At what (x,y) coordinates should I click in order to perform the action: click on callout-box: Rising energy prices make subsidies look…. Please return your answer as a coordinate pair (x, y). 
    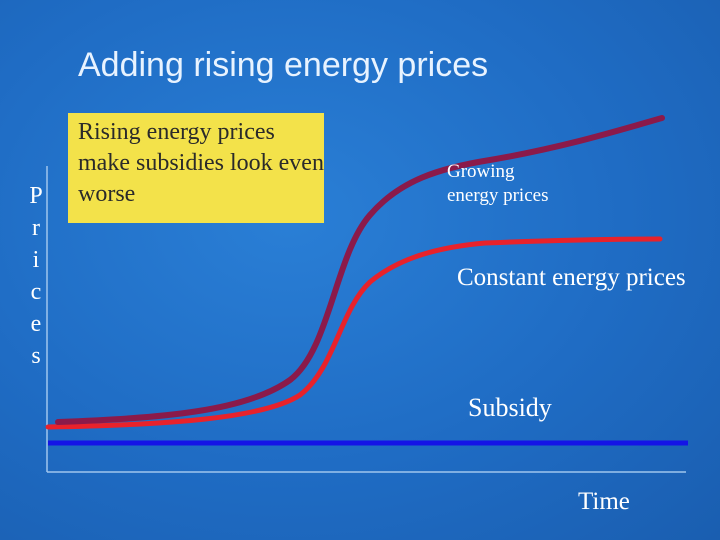
    Looking at the image, I should click on (196, 168).